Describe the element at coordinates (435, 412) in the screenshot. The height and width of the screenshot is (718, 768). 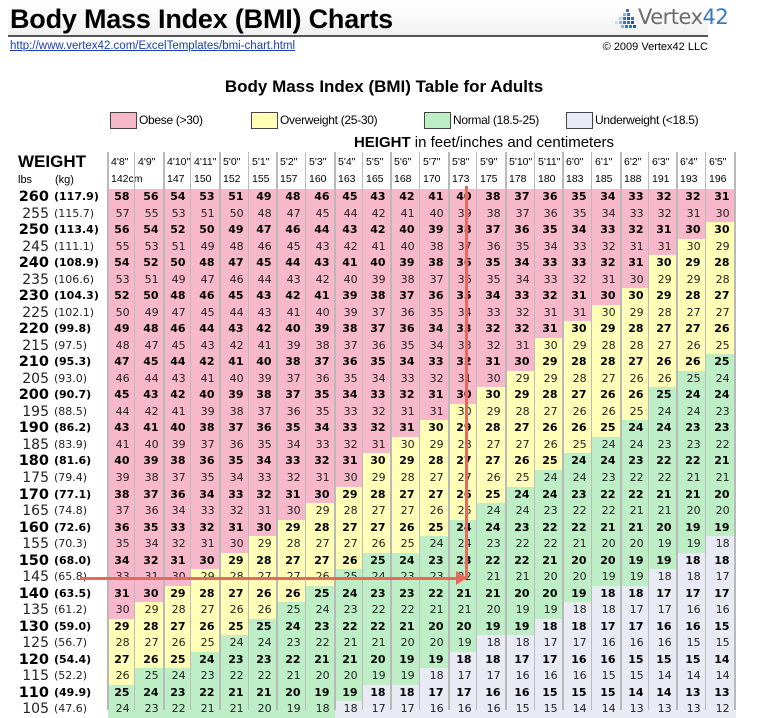
I see `bmi-cell: 31` at that location.